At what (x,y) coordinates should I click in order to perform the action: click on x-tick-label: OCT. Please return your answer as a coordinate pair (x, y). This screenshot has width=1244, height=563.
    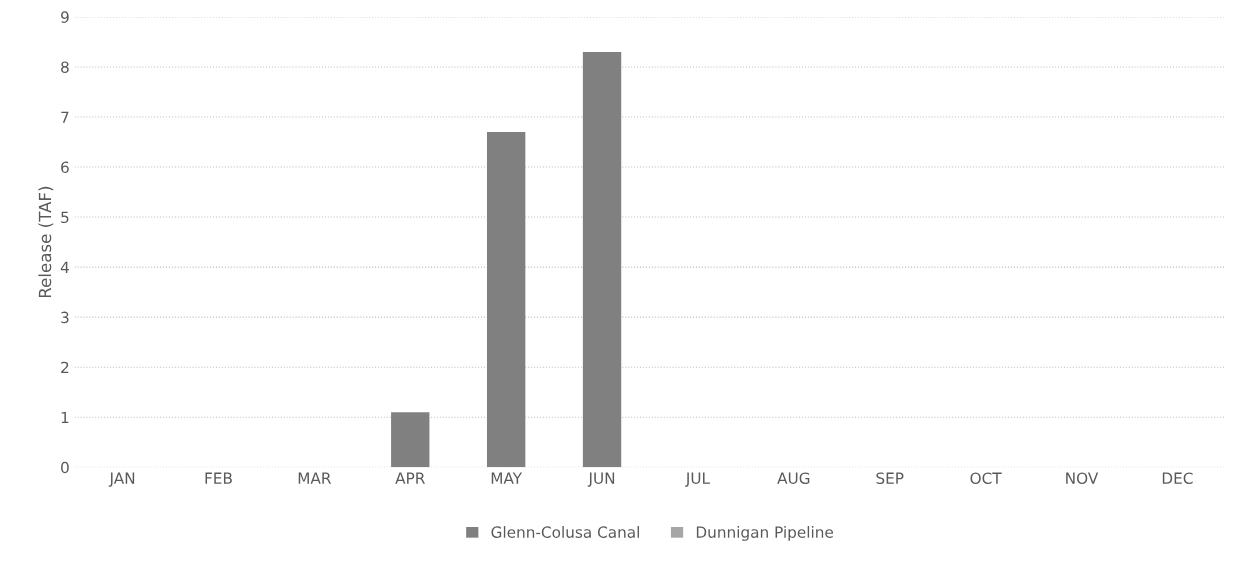
    Looking at the image, I should click on (986, 478).